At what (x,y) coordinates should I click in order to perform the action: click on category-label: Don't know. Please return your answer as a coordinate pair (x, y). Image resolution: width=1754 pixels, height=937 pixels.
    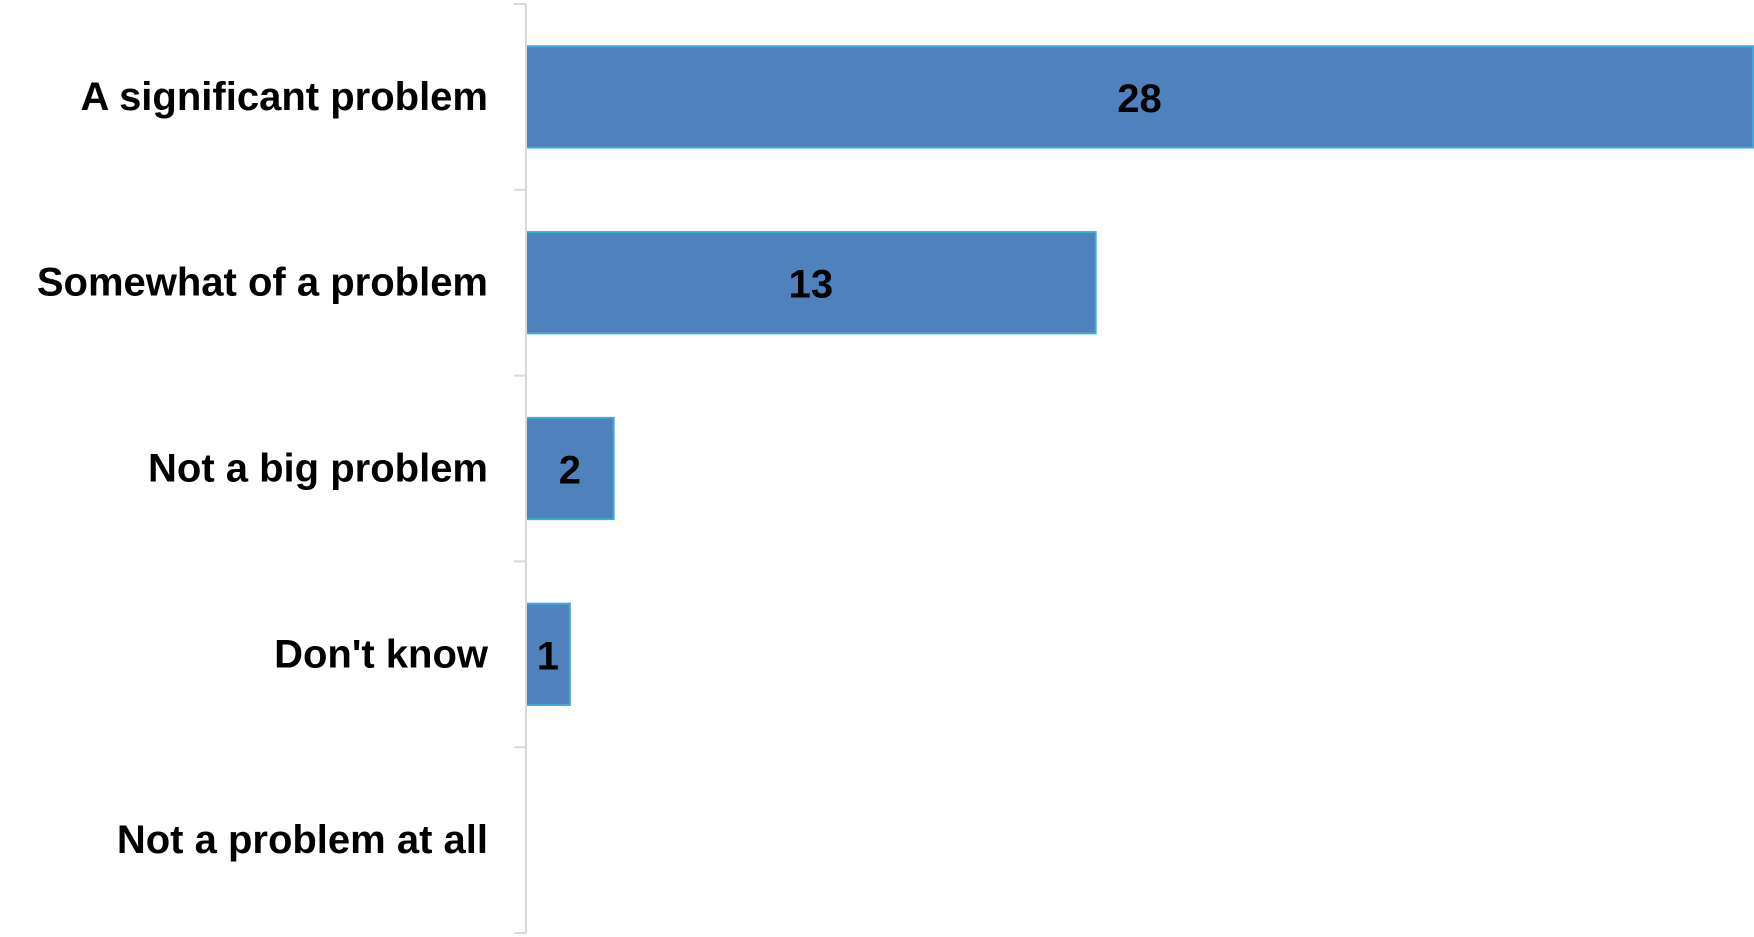
    Looking at the image, I should click on (381, 654).